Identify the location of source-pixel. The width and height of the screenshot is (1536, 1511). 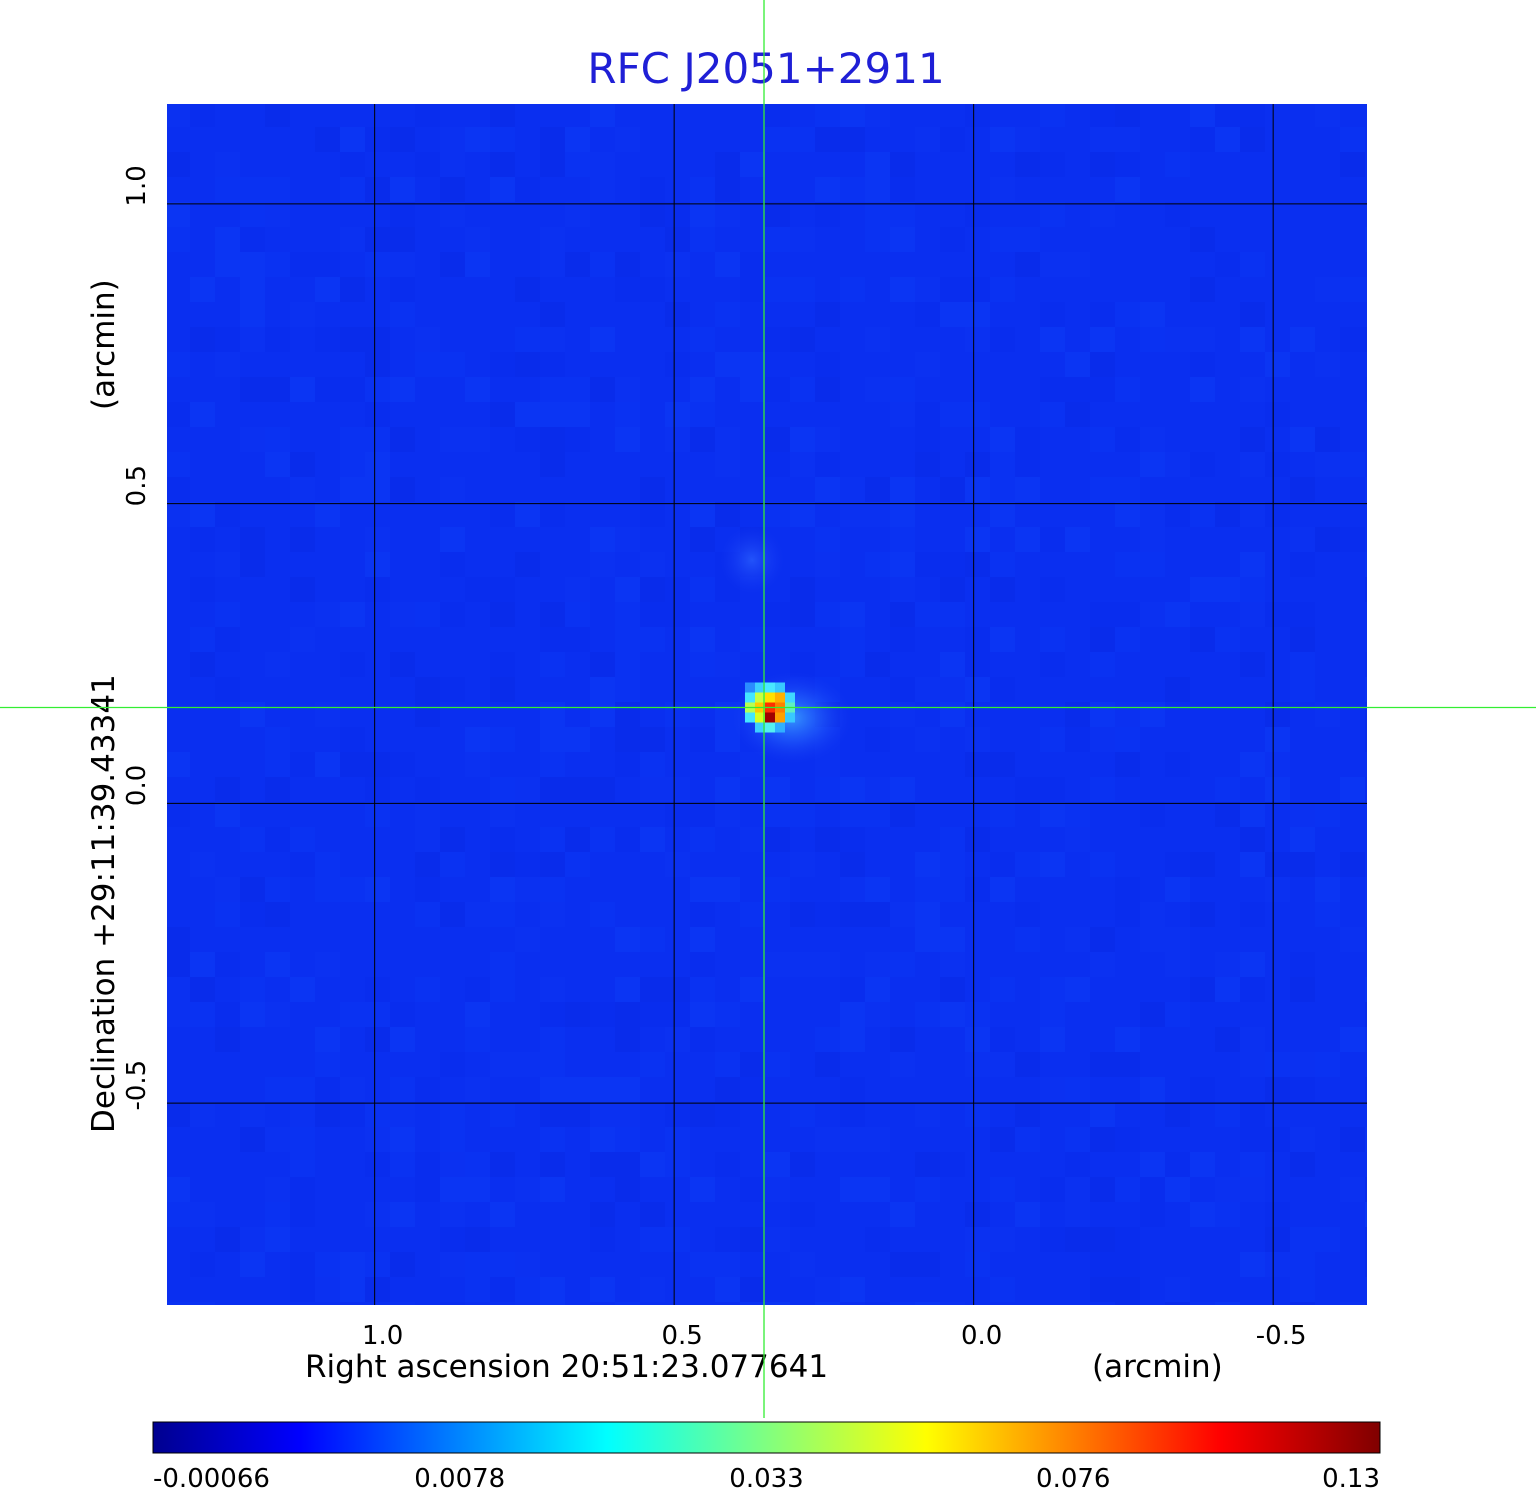
(789, 697).